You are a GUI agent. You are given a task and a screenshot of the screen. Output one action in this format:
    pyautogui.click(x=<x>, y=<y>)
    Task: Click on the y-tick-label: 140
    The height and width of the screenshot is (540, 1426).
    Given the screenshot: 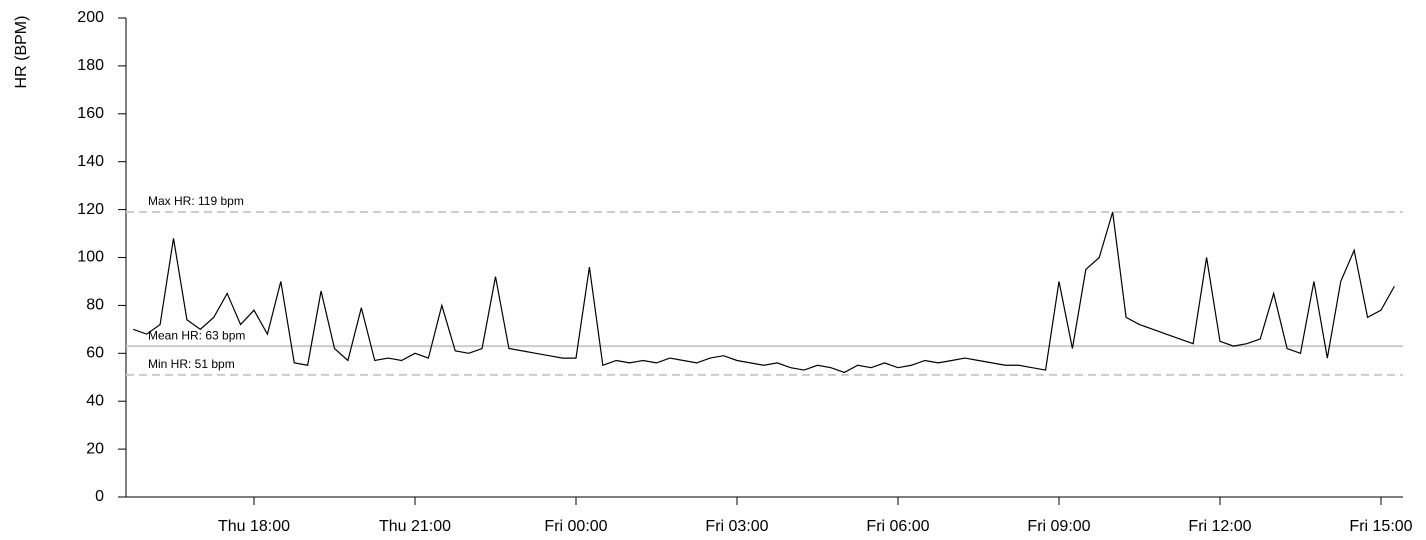 What is the action you would take?
    pyautogui.click(x=90, y=161)
    